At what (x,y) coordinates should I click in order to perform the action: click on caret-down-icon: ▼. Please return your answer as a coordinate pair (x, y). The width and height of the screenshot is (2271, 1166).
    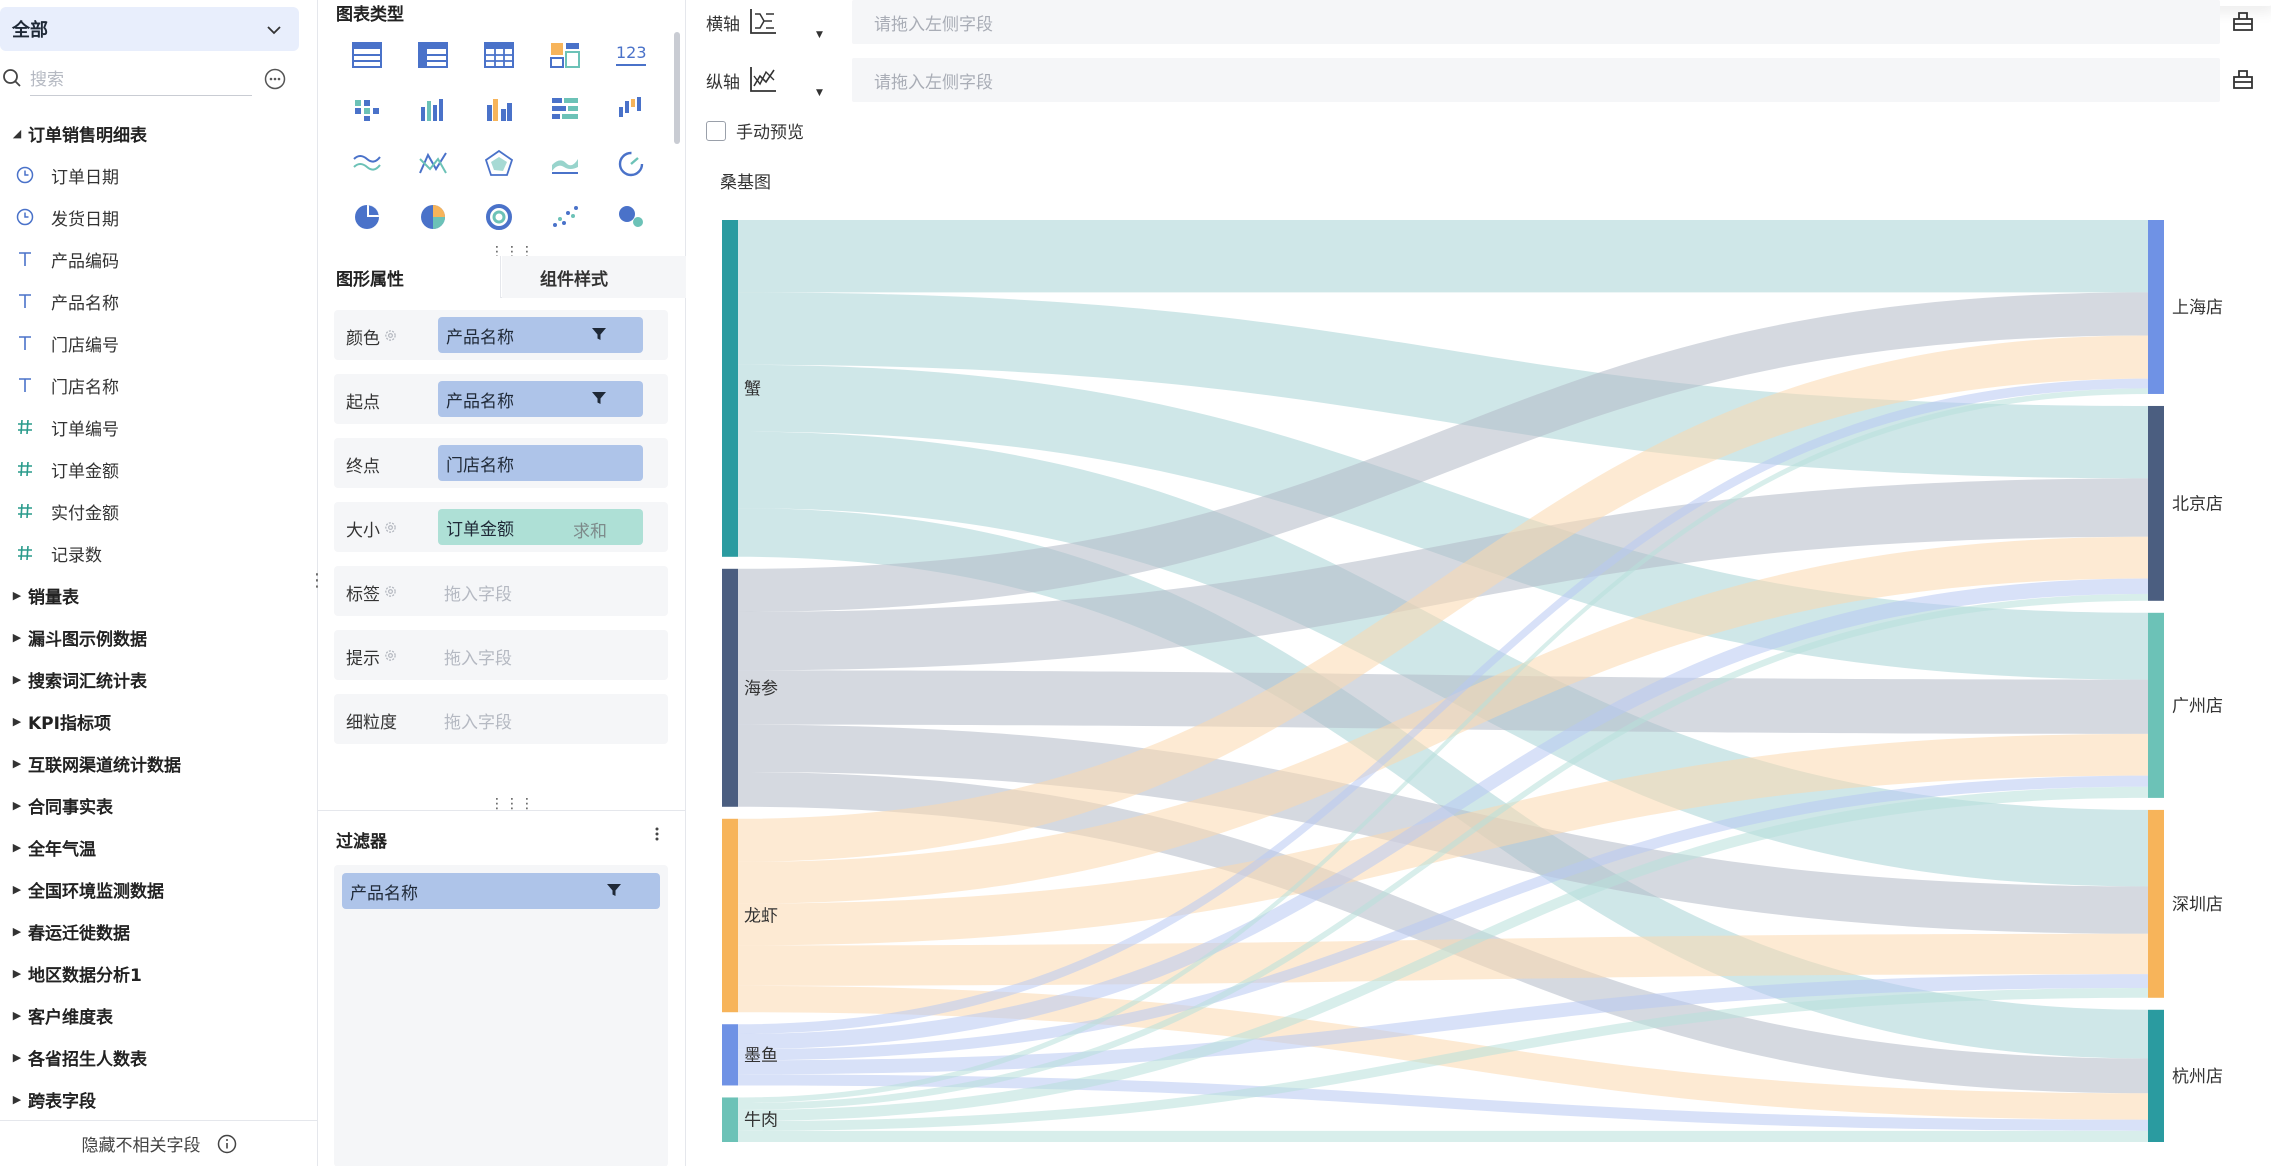
    Looking at the image, I should click on (819, 93).